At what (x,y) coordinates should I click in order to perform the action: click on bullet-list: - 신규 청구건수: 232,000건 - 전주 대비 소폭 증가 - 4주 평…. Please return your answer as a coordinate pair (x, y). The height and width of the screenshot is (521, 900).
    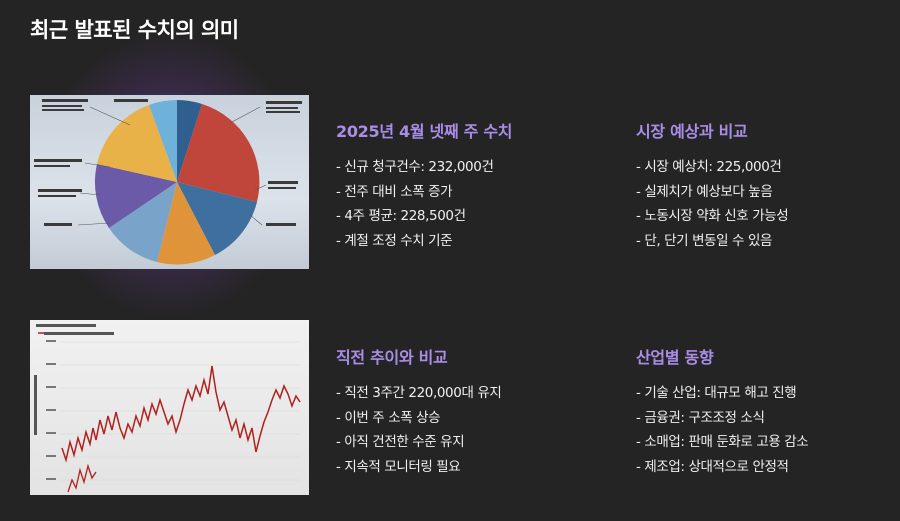
    Looking at the image, I should click on (424, 204).